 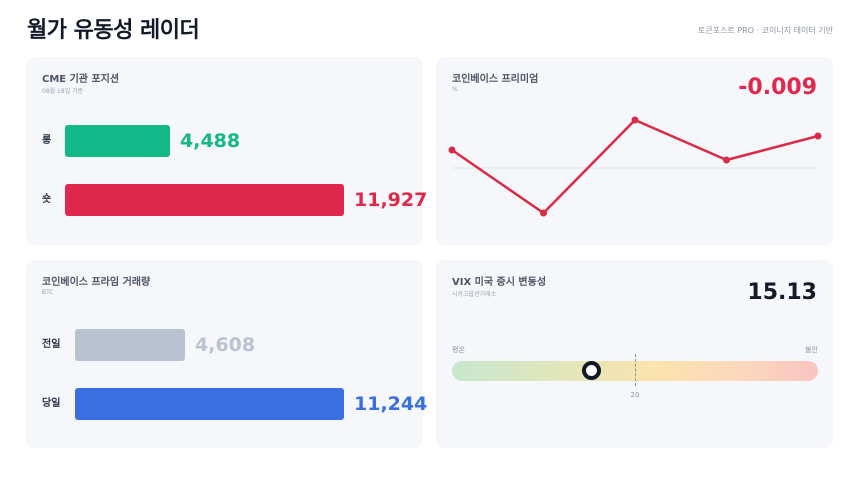 I want to click on volume-today-label: 당일, so click(x=51, y=403).